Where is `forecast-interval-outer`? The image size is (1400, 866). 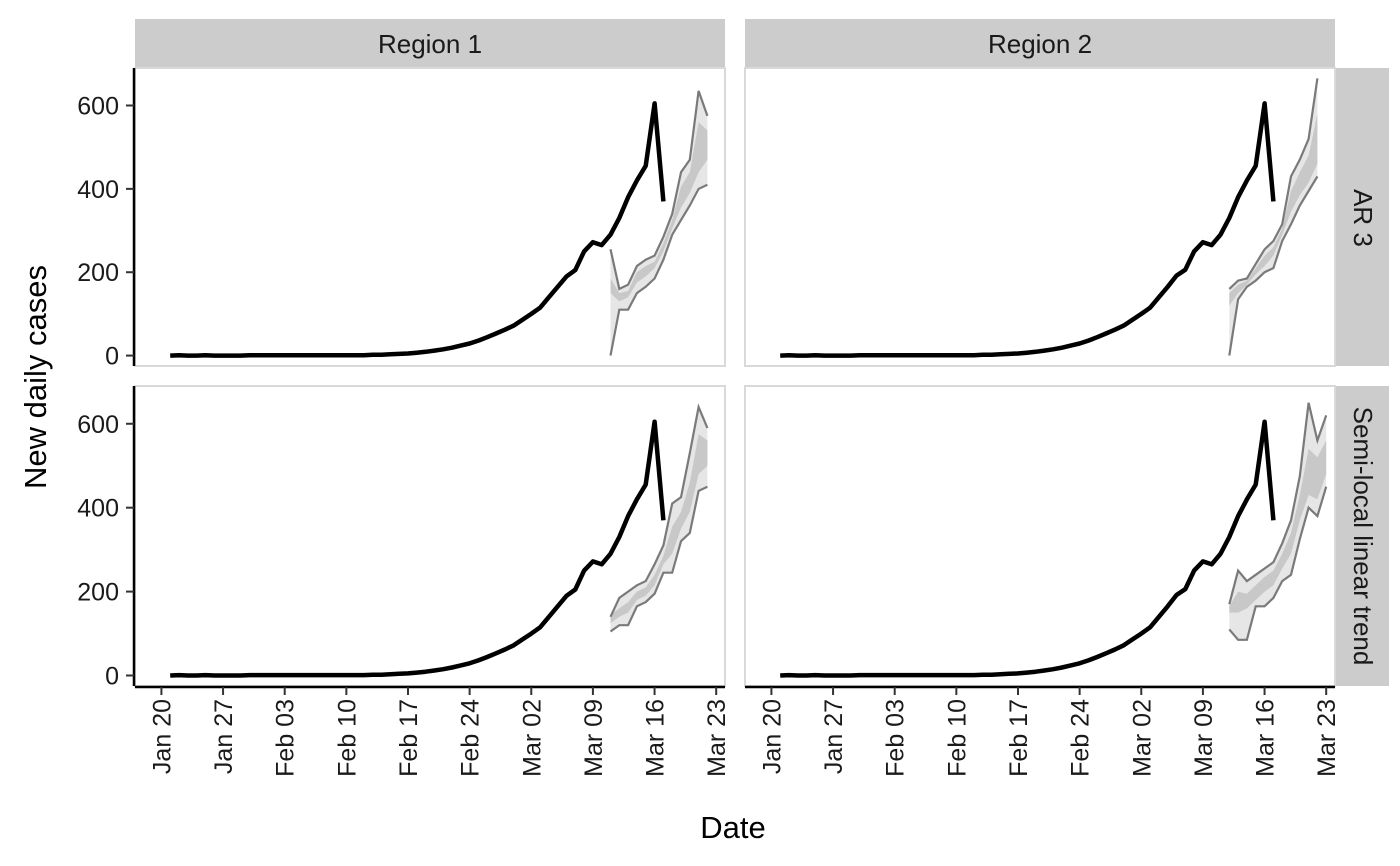
forecast-interval-outer is located at coordinates (659, 223).